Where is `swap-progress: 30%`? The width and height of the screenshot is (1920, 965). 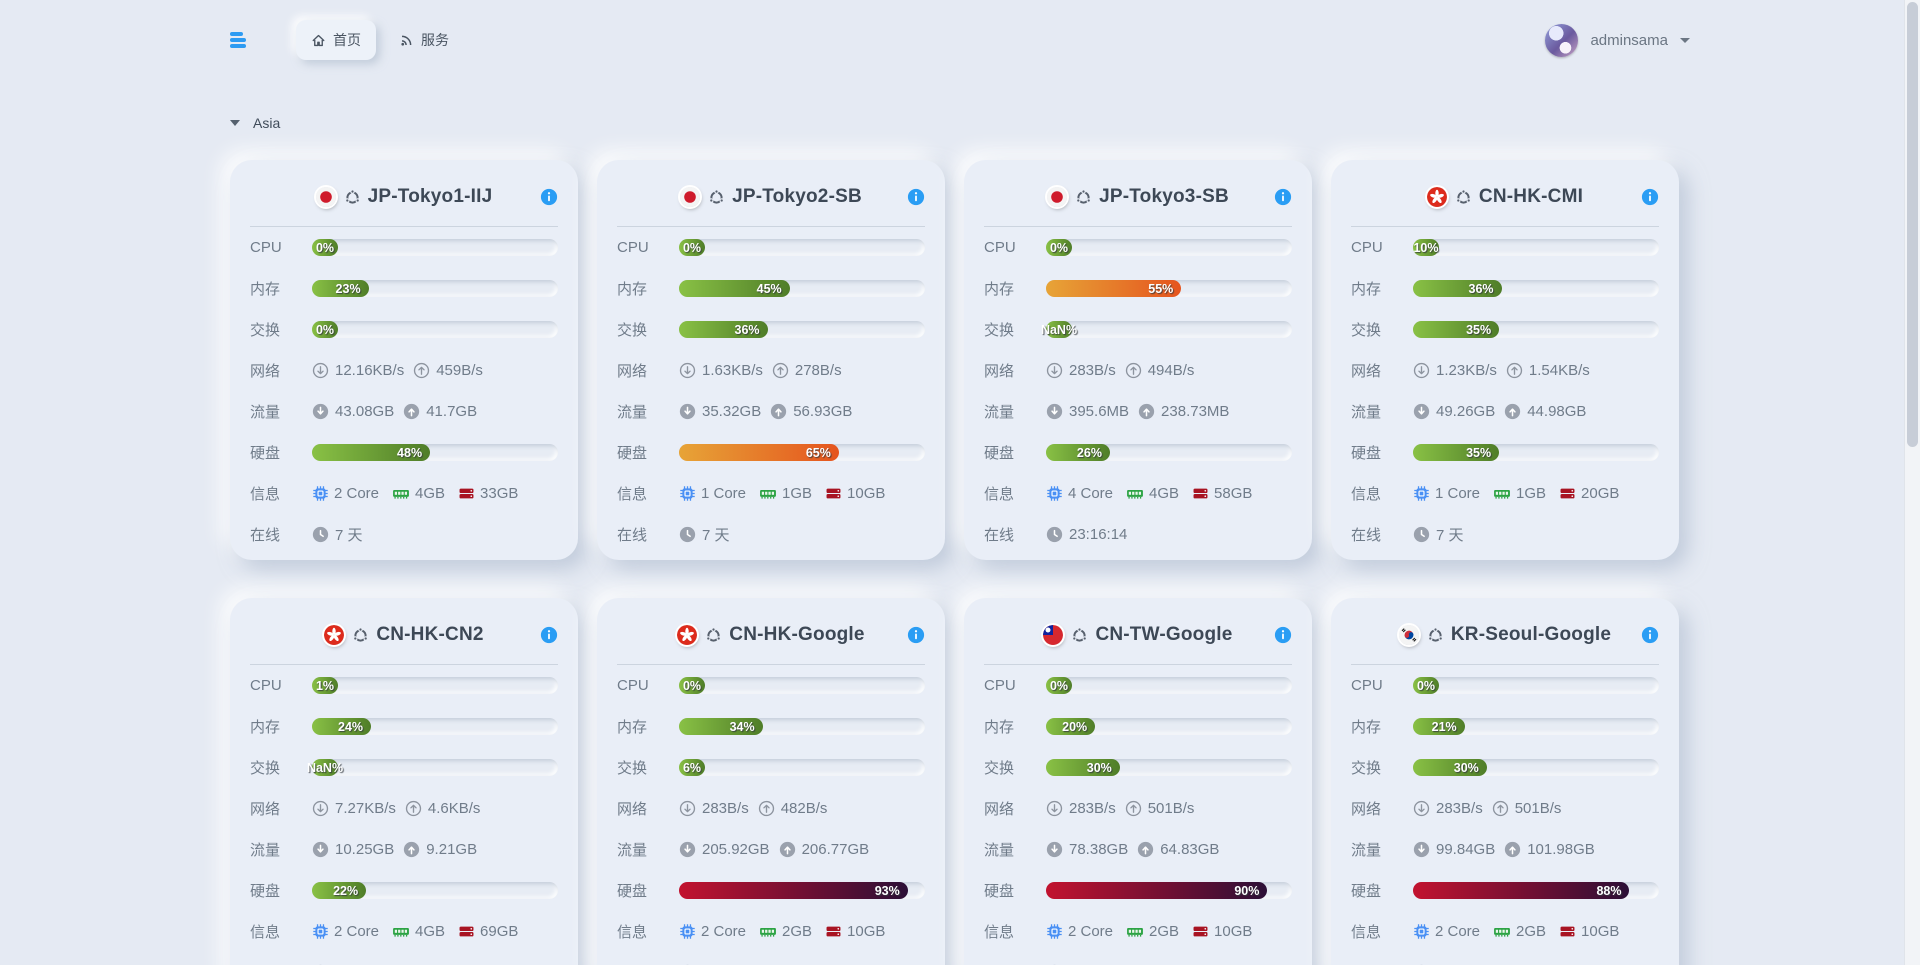
swap-progress: 30% is located at coordinates (1169, 767).